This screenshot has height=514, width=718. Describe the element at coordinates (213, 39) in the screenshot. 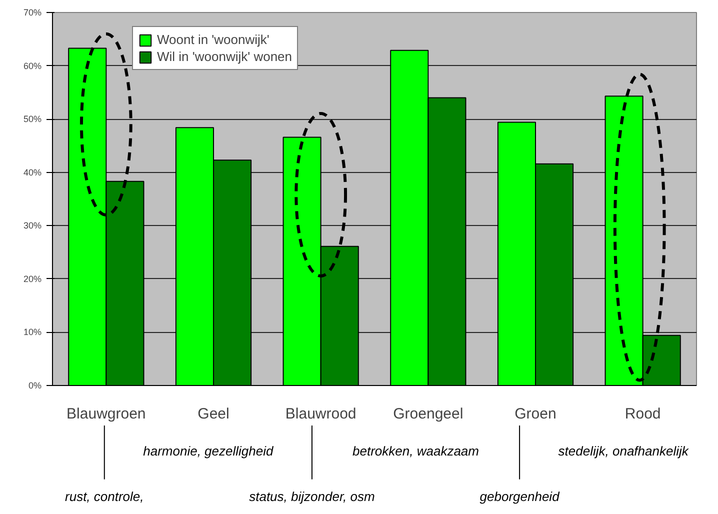

I see `legend-label: Woont in 'woonwijk'` at that location.